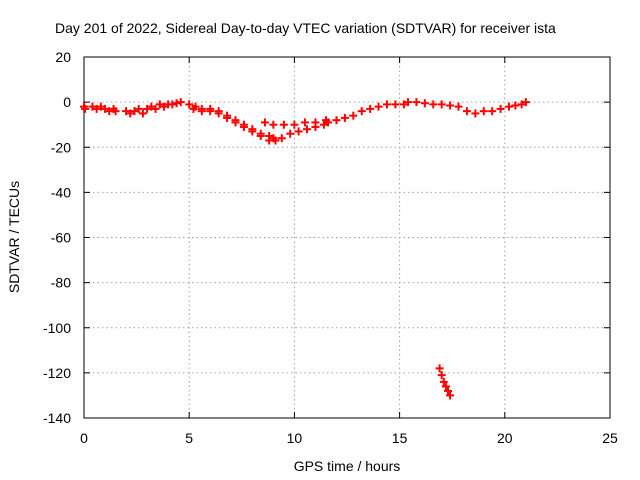  What do you see at coordinates (63, 57) in the screenshot?
I see `y-tick-label: 20` at bounding box center [63, 57].